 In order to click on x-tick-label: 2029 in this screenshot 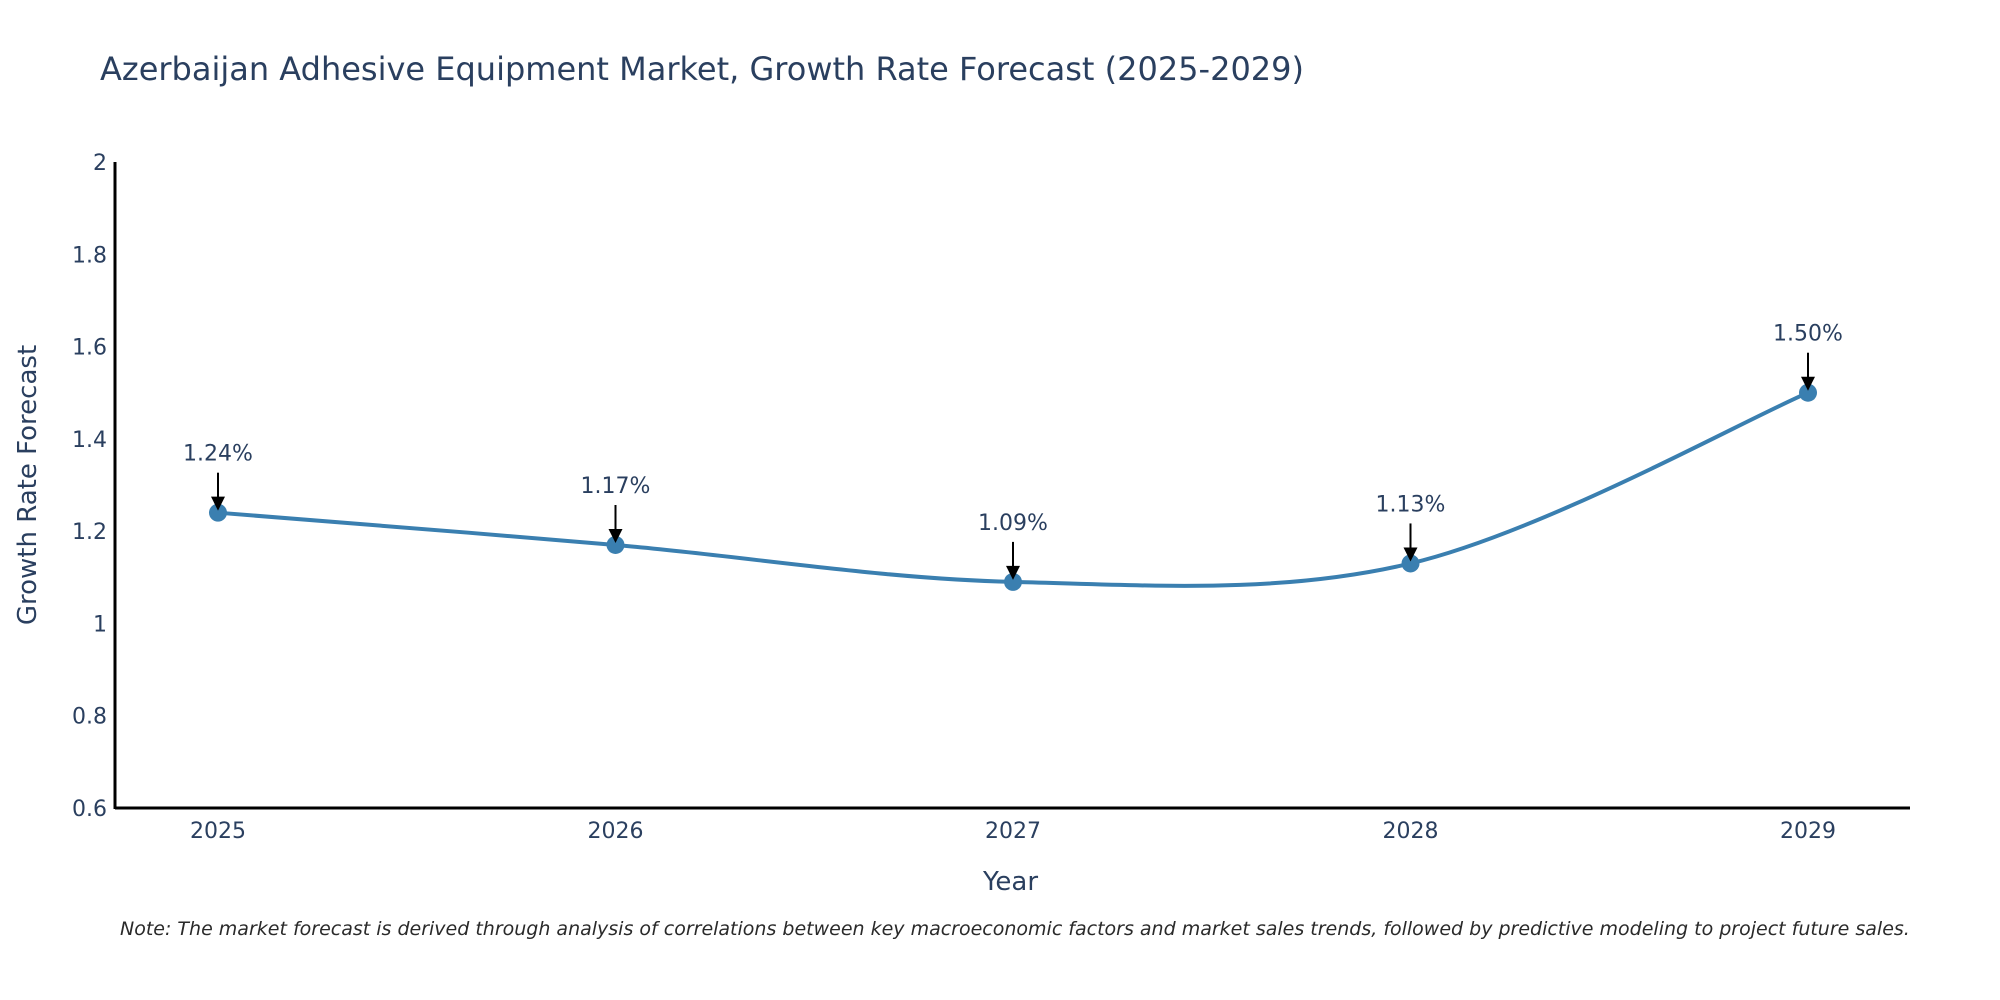, I will do `click(1808, 831)`.